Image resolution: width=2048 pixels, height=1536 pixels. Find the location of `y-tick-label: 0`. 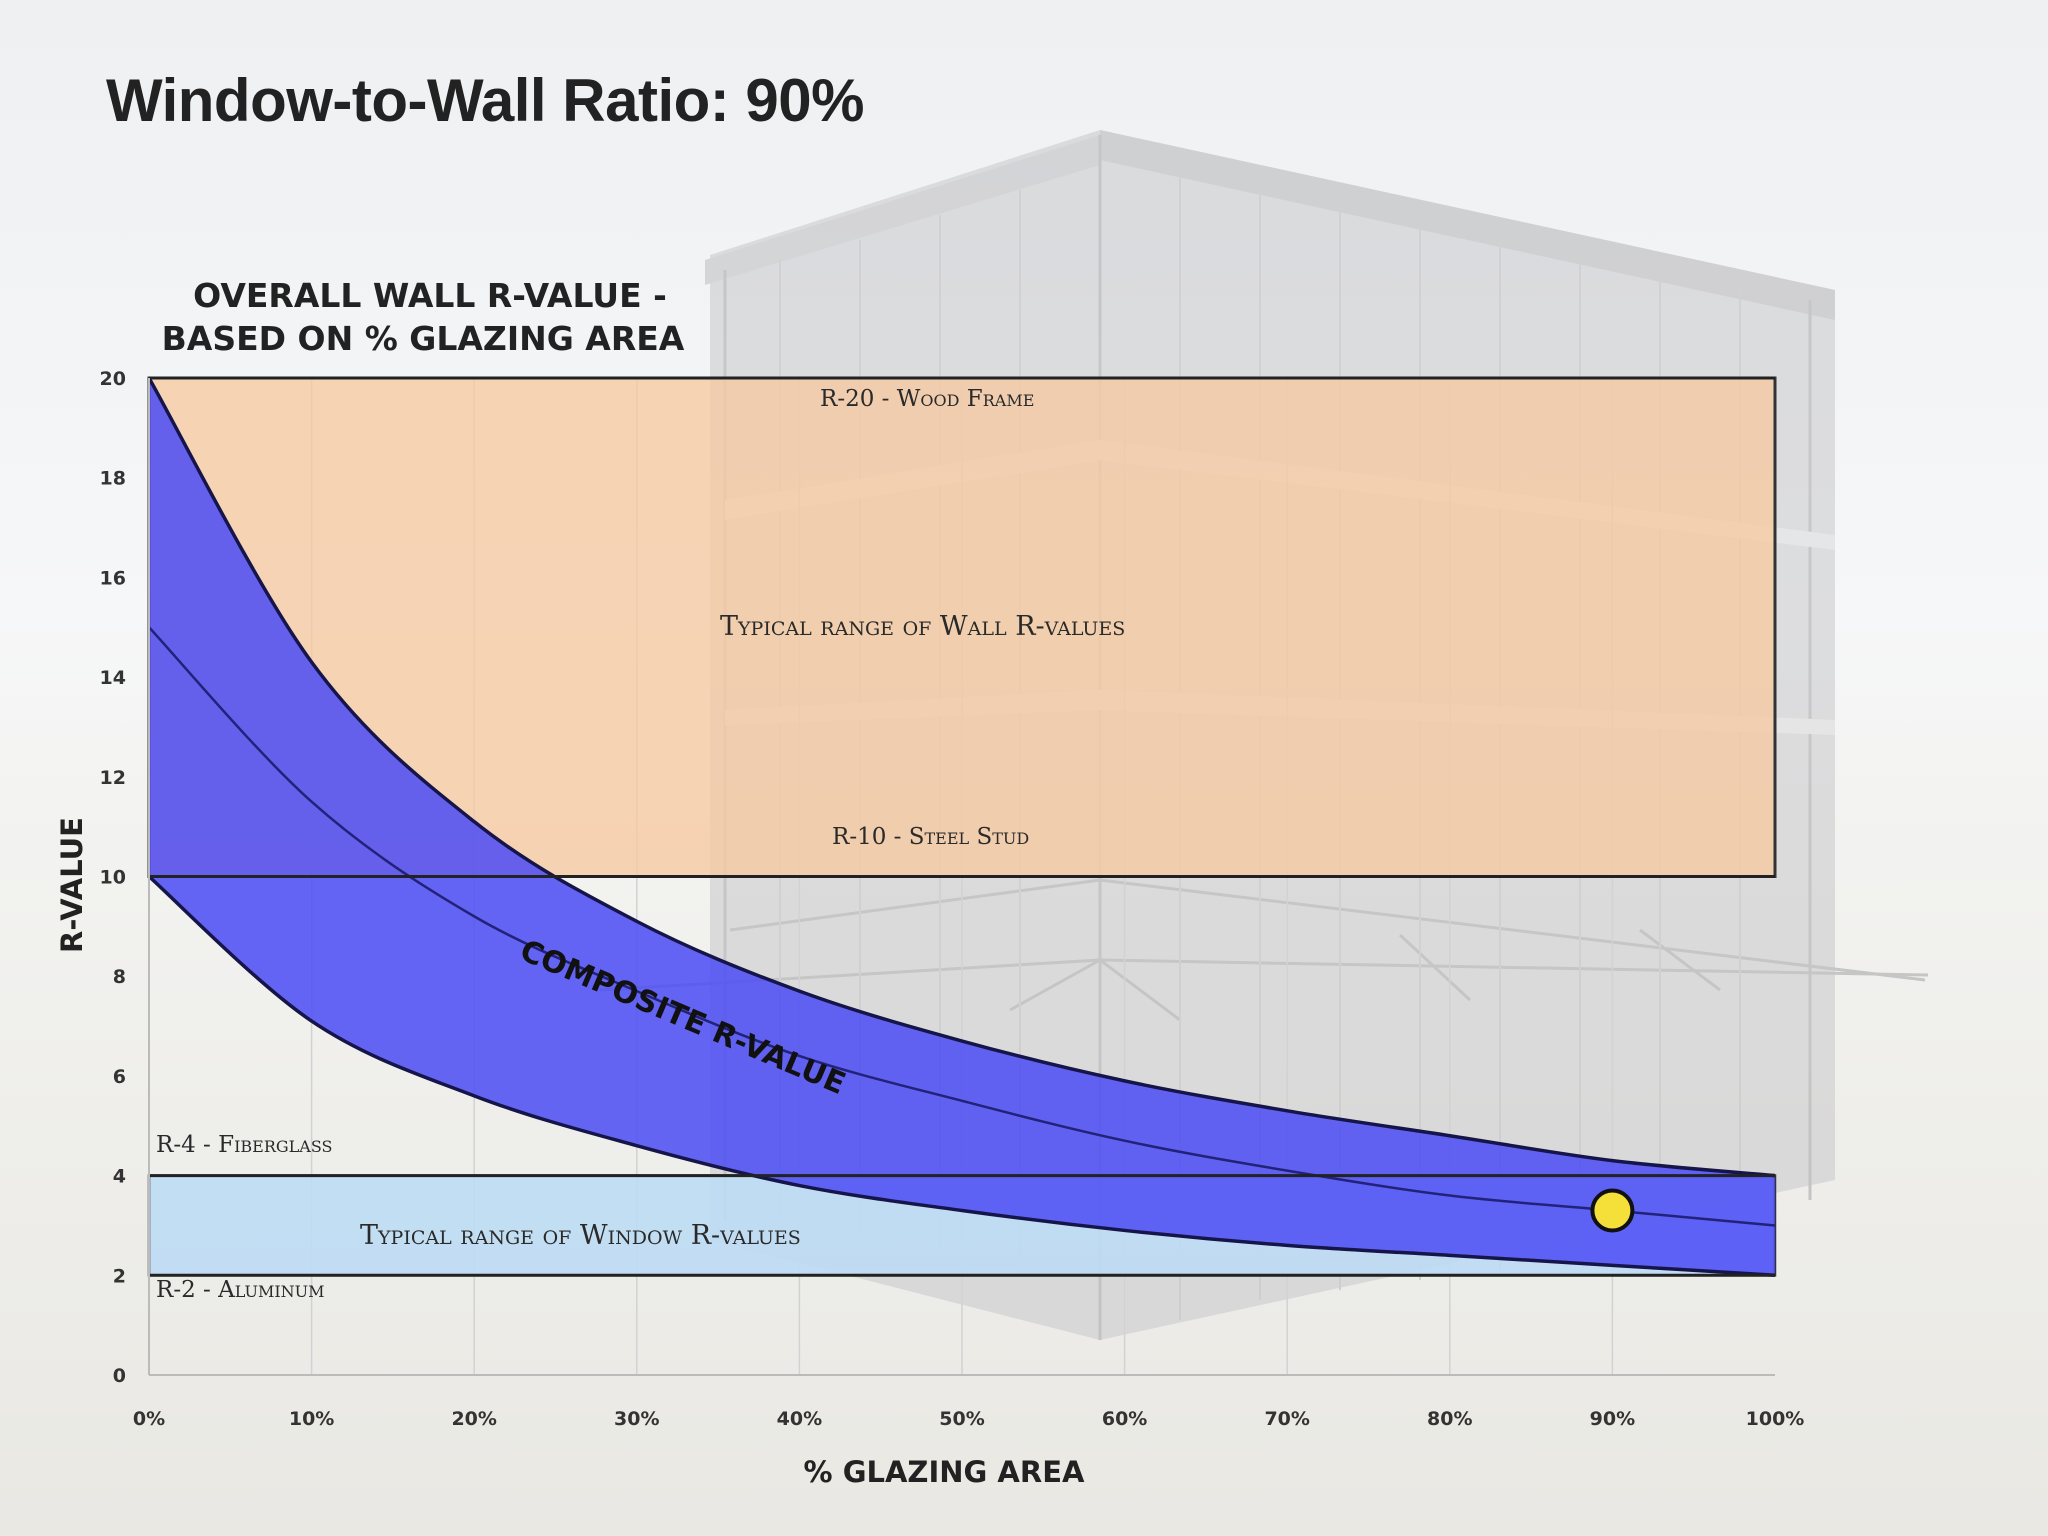

y-tick-label: 0 is located at coordinates (119, 1376).